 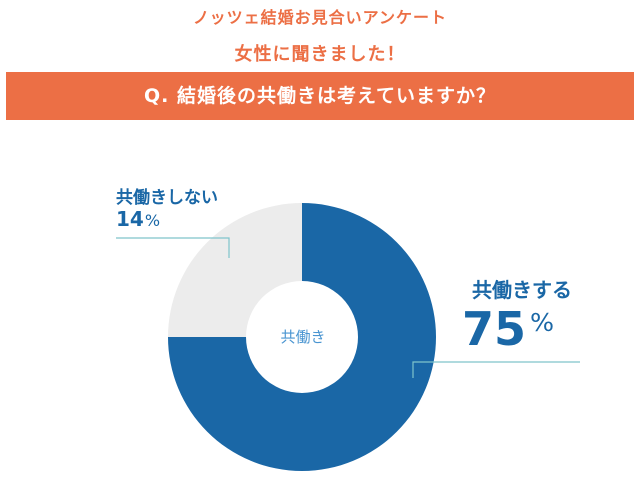 I want to click on question-text: Q. 結婚後の共働きは考えていますか？, so click(x=320, y=96).